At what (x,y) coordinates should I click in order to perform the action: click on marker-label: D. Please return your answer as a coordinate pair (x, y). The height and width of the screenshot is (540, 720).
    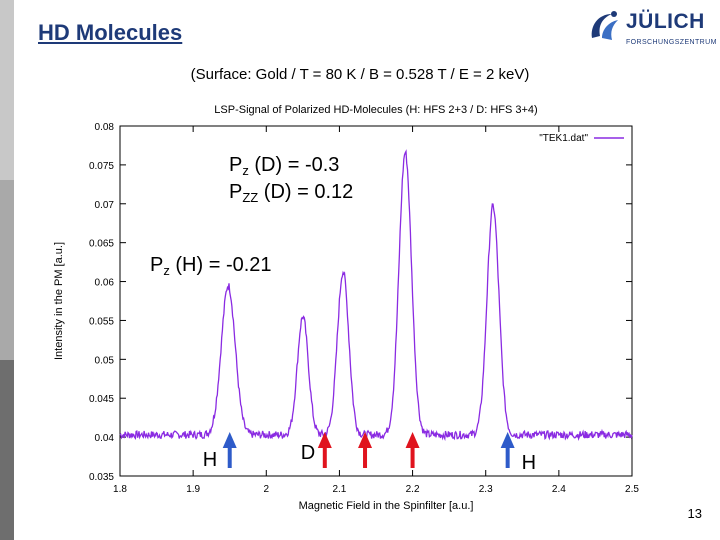
    Looking at the image, I should click on (308, 453).